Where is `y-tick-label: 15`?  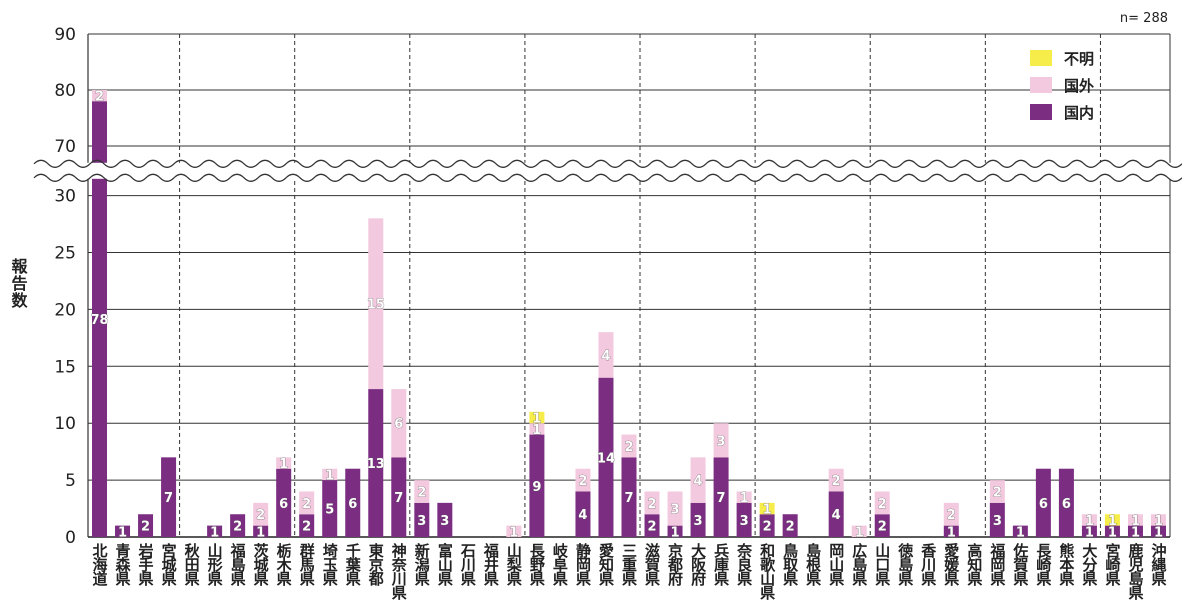
y-tick-label: 15 is located at coordinates (65, 367).